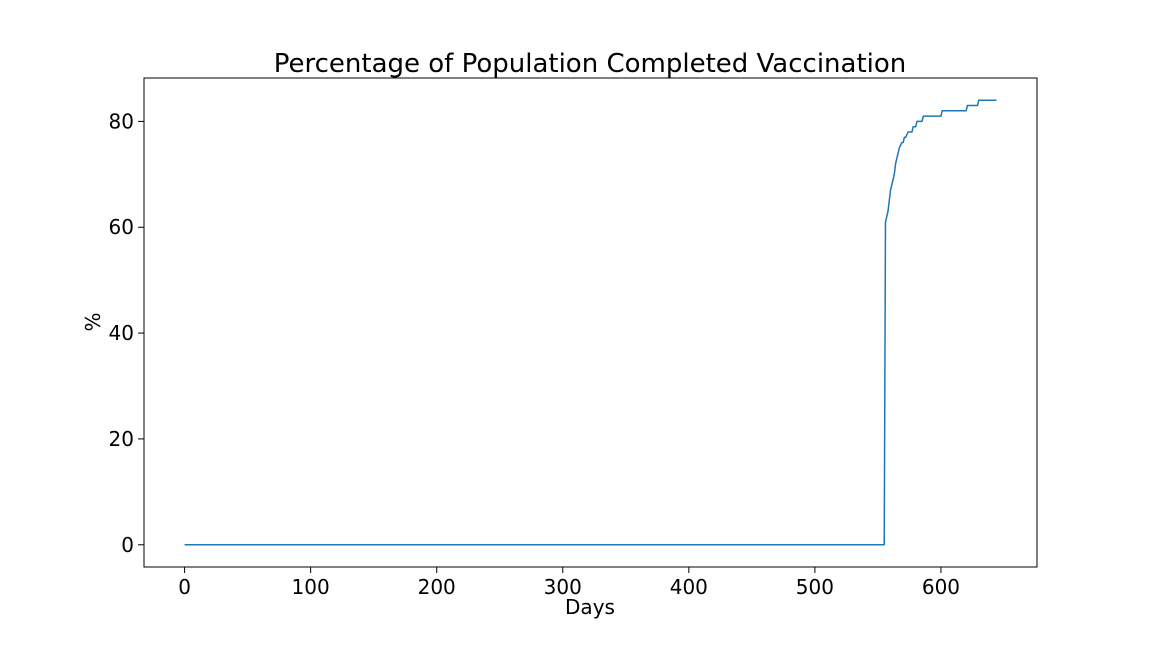  What do you see at coordinates (93, 321) in the screenshot?
I see `y-axis-label: %` at bounding box center [93, 321].